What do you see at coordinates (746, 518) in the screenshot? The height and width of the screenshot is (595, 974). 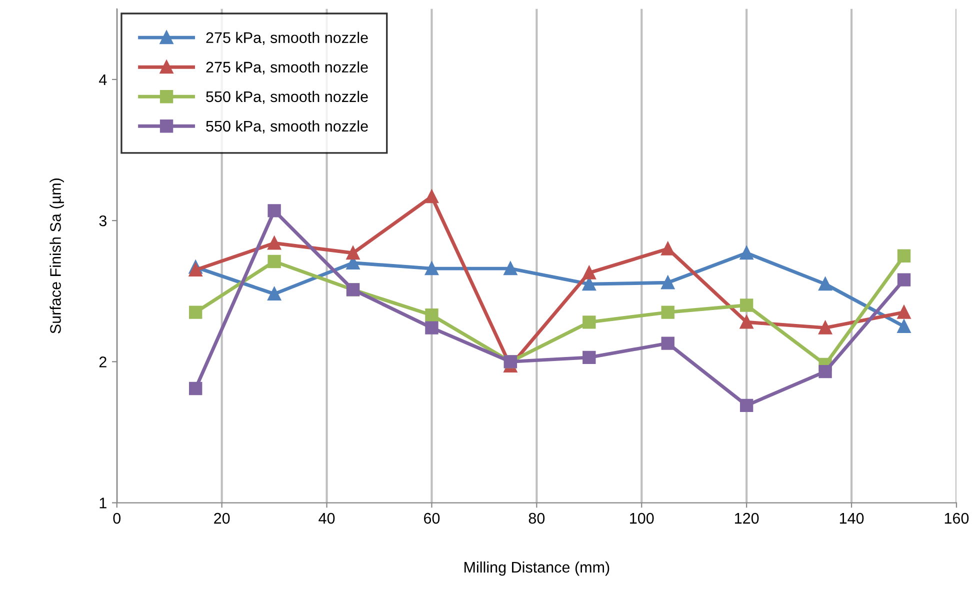 I see `x-tick-label: 120` at bounding box center [746, 518].